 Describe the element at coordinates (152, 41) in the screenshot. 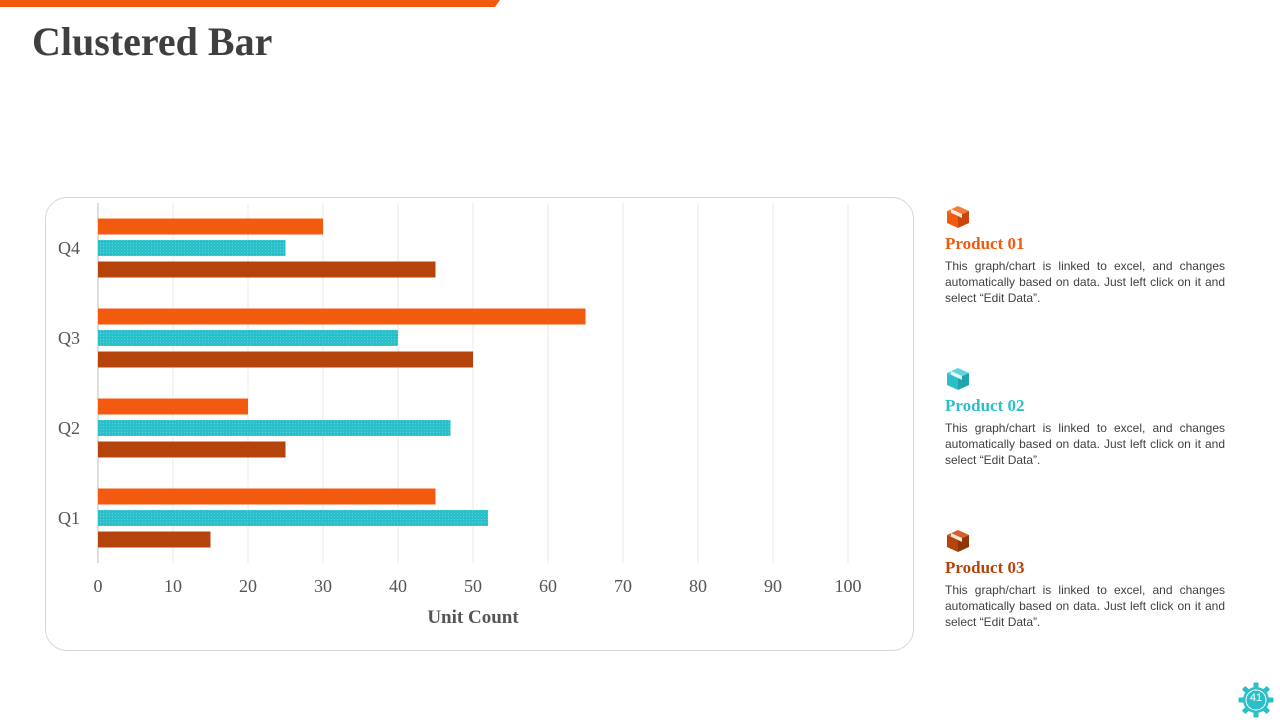

I see `page-title: Clustered Bar` at that location.